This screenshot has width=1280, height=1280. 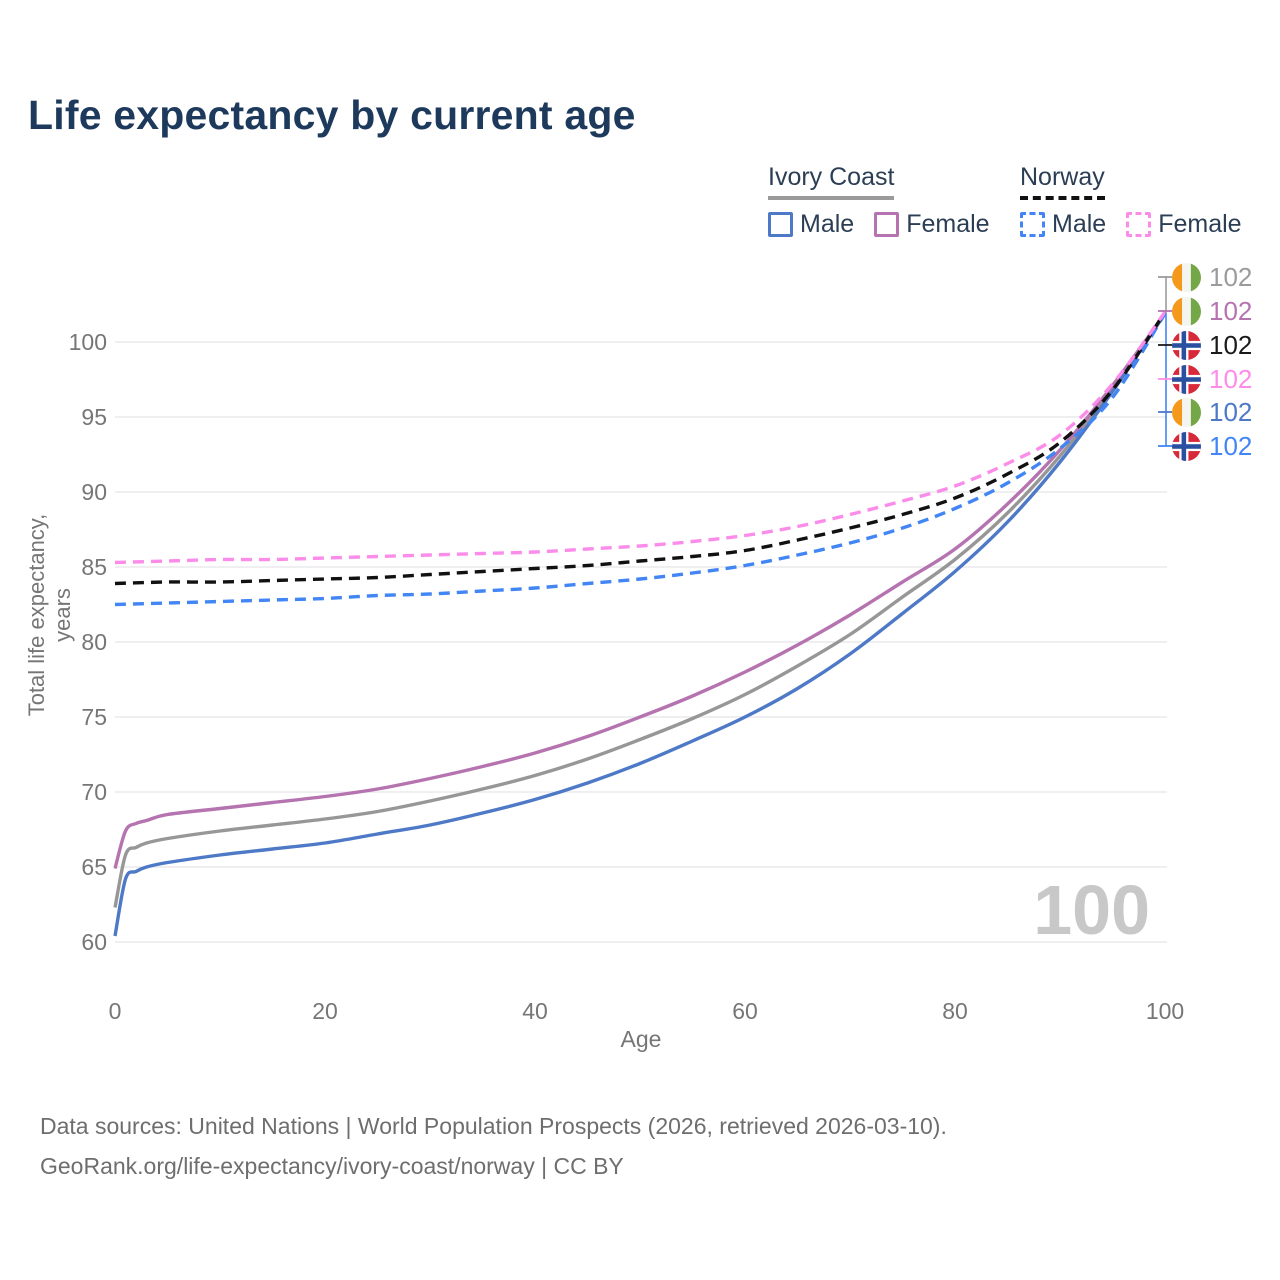 What do you see at coordinates (1062, 181) in the screenshot?
I see `legend-header-norway: Norway` at bounding box center [1062, 181].